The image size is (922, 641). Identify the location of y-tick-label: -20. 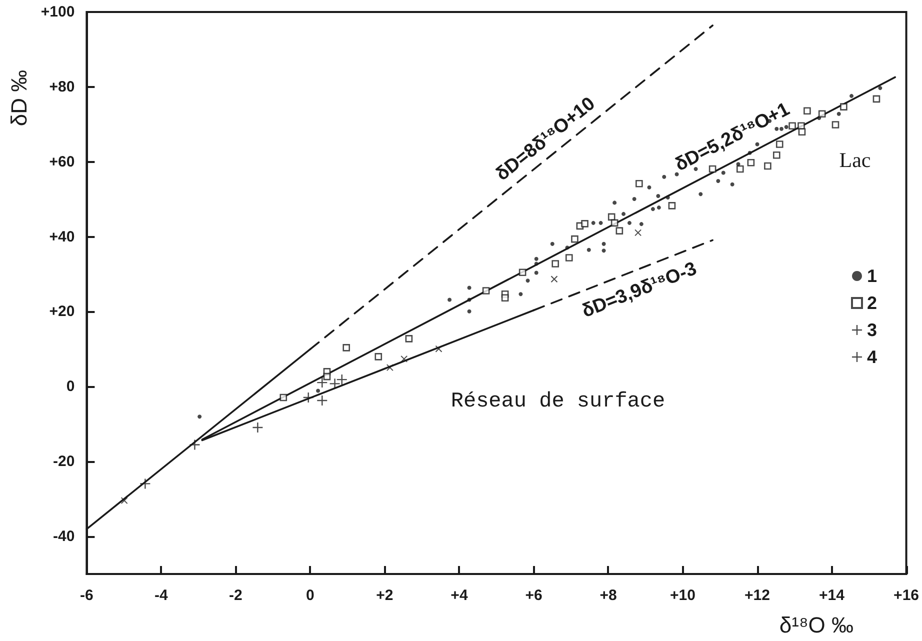
(64, 461).